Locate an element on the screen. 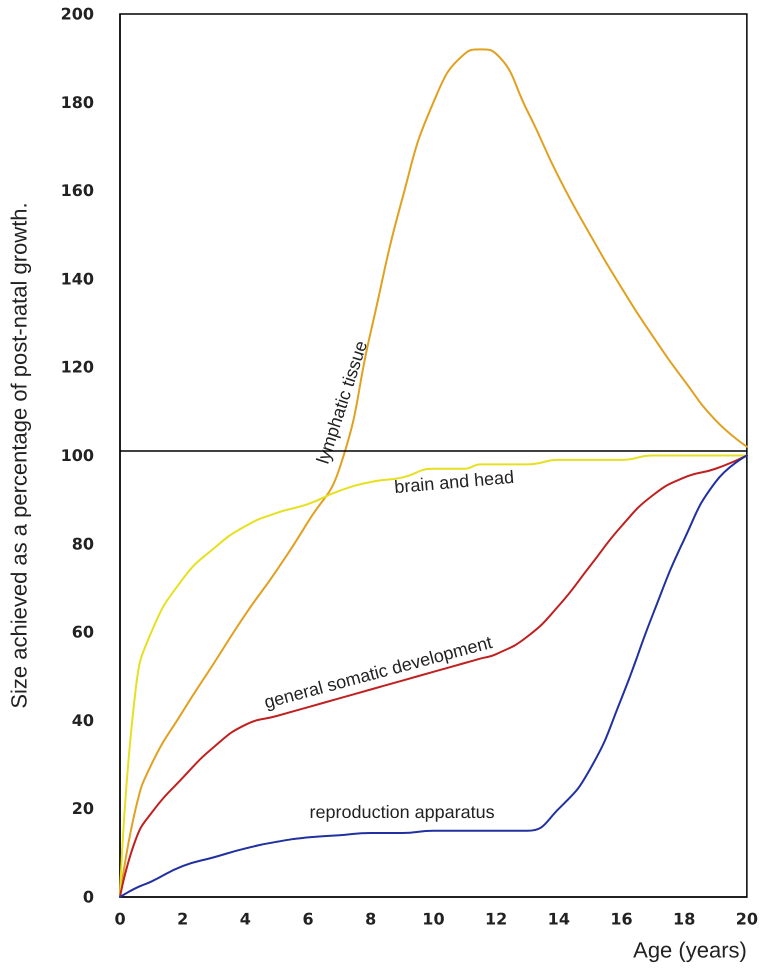 The height and width of the screenshot is (980, 761). x-tick-label: 16 is located at coordinates (621, 919).